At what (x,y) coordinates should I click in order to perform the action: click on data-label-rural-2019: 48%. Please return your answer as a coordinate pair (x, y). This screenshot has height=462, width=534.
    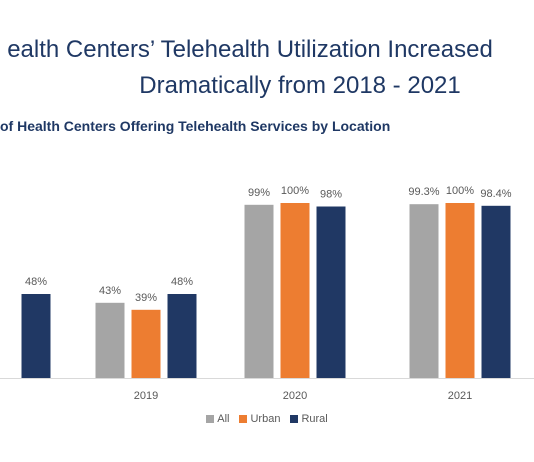
    Looking at the image, I should click on (182, 282).